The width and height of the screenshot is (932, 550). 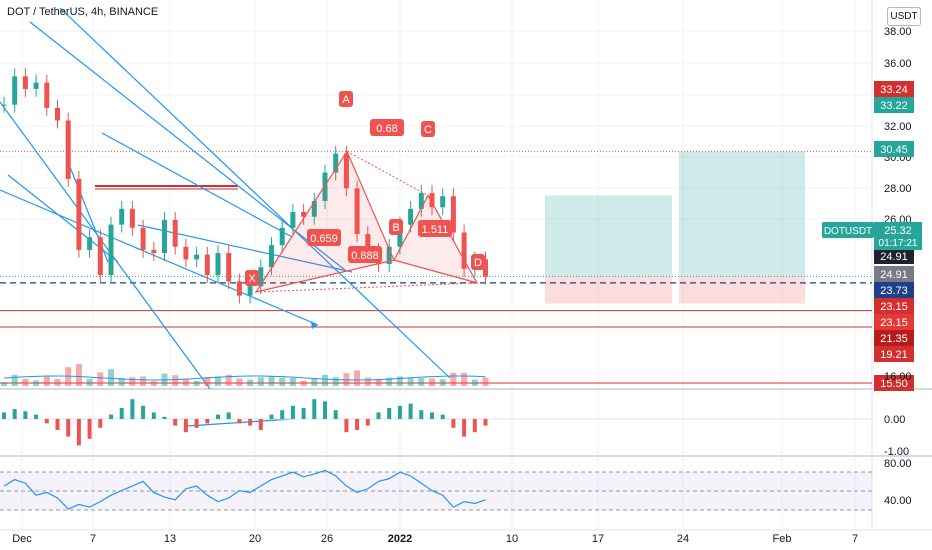 I want to click on rsi-tick-label: 80.00, so click(x=898, y=464).